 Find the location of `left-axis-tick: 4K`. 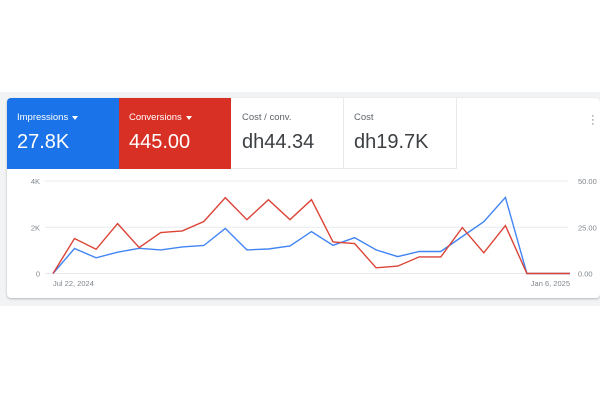

left-axis-tick: 4K is located at coordinates (35, 181).